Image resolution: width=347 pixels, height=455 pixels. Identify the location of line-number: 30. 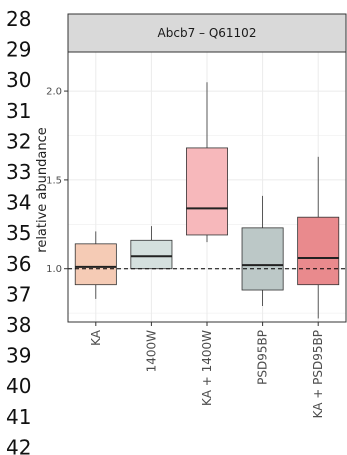
(18, 80).